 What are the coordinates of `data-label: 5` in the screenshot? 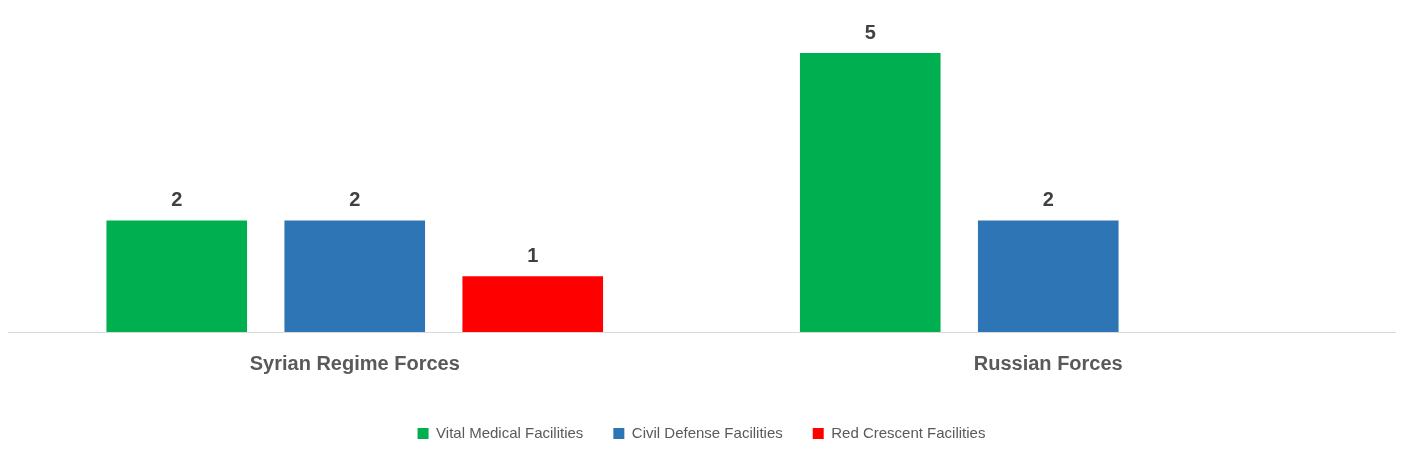 It's located at (870, 31).